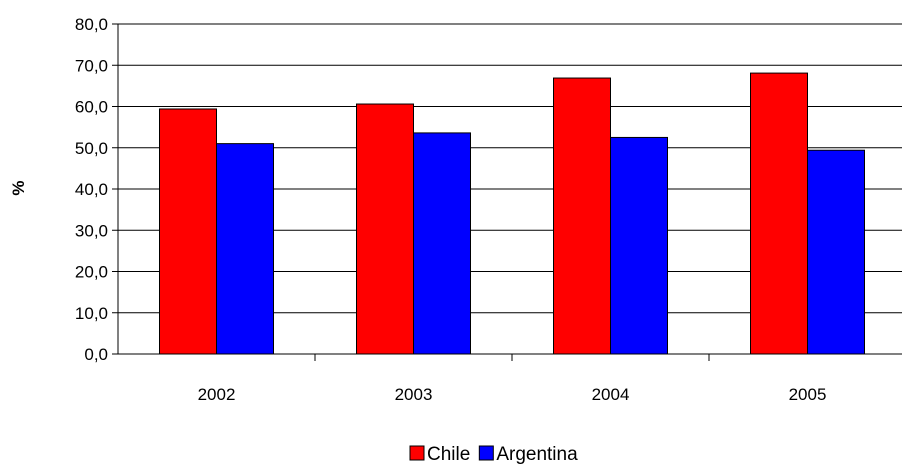  I want to click on bar-chile-2004, so click(582, 216).